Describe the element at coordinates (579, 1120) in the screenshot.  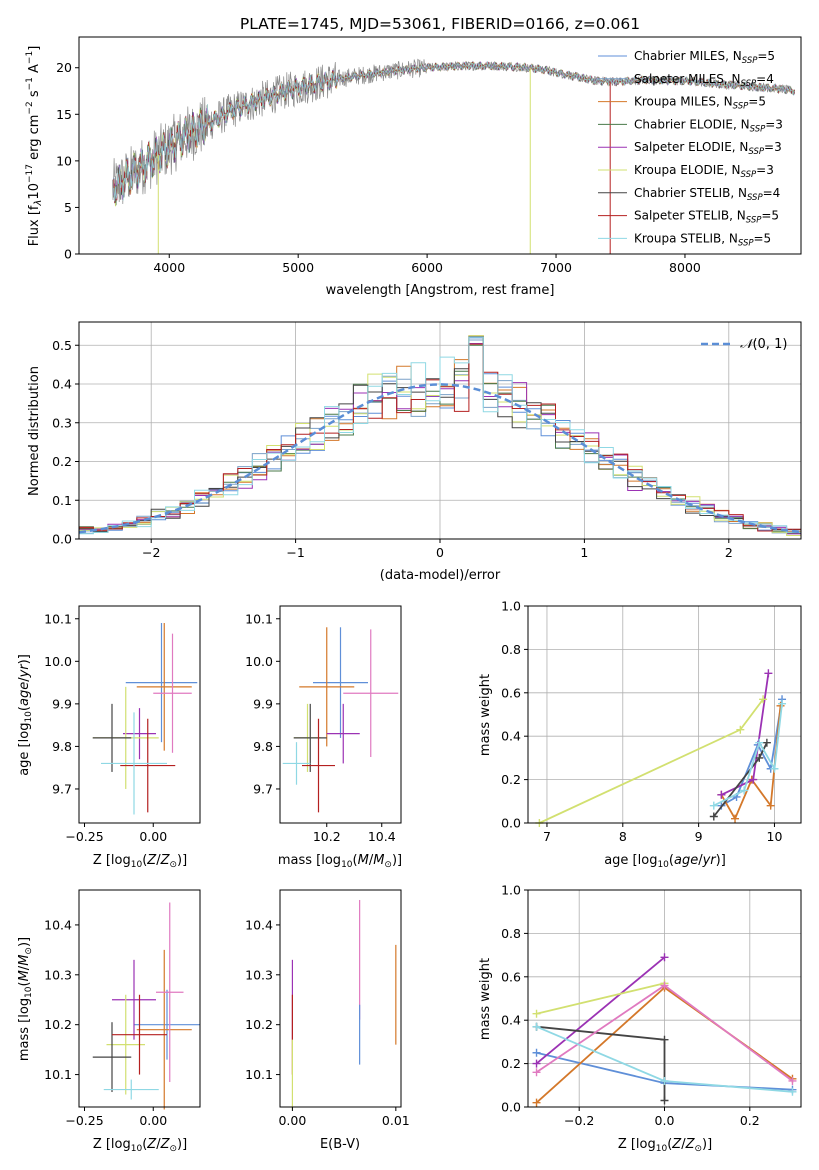
I see `x-tick-label: −0.2` at that location.